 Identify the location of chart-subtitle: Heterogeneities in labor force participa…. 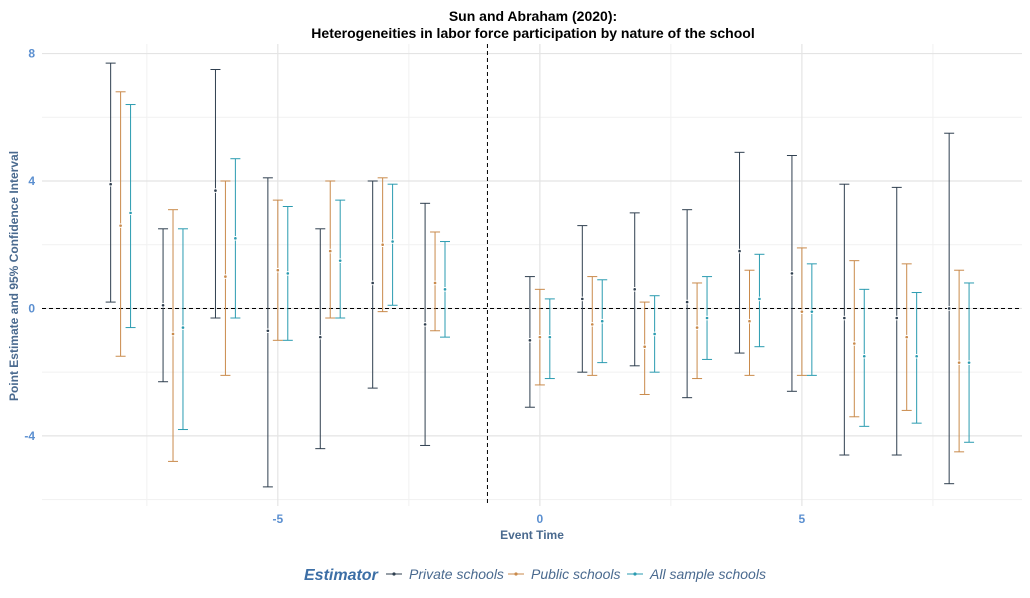
(532, 33).